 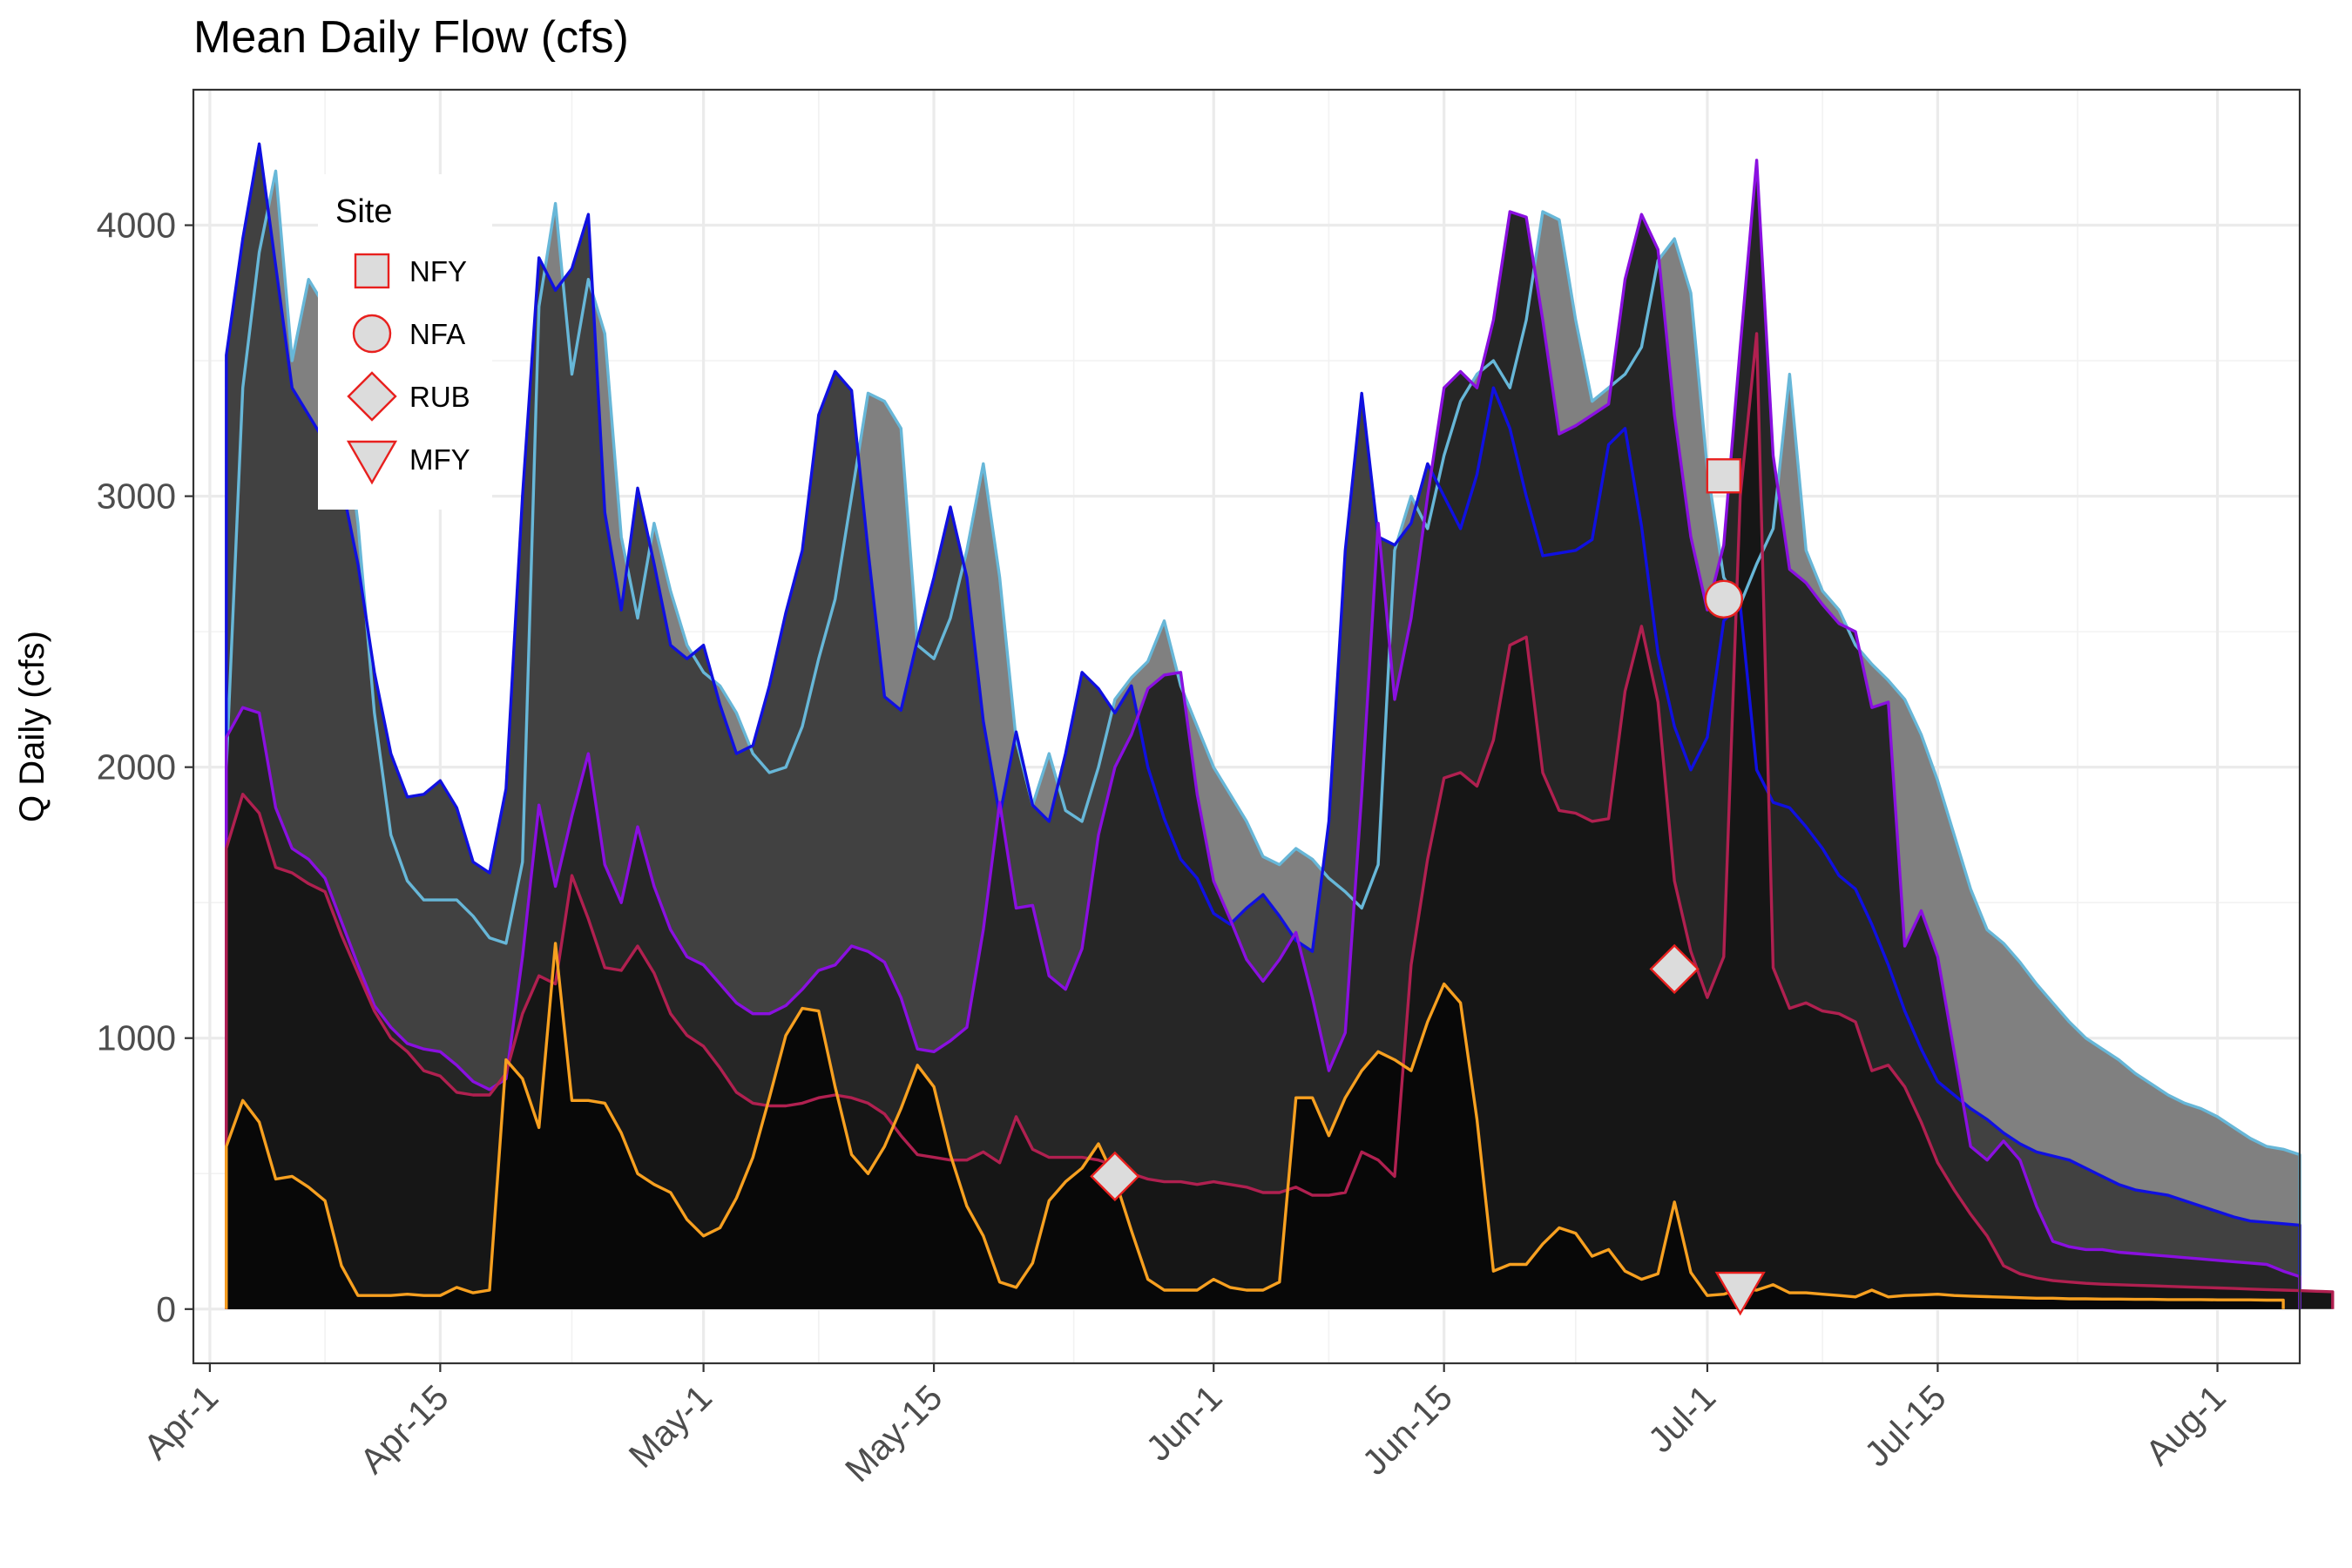 I want to click on x-tick-label: Jun-15, so click(x=1408, y=1430).